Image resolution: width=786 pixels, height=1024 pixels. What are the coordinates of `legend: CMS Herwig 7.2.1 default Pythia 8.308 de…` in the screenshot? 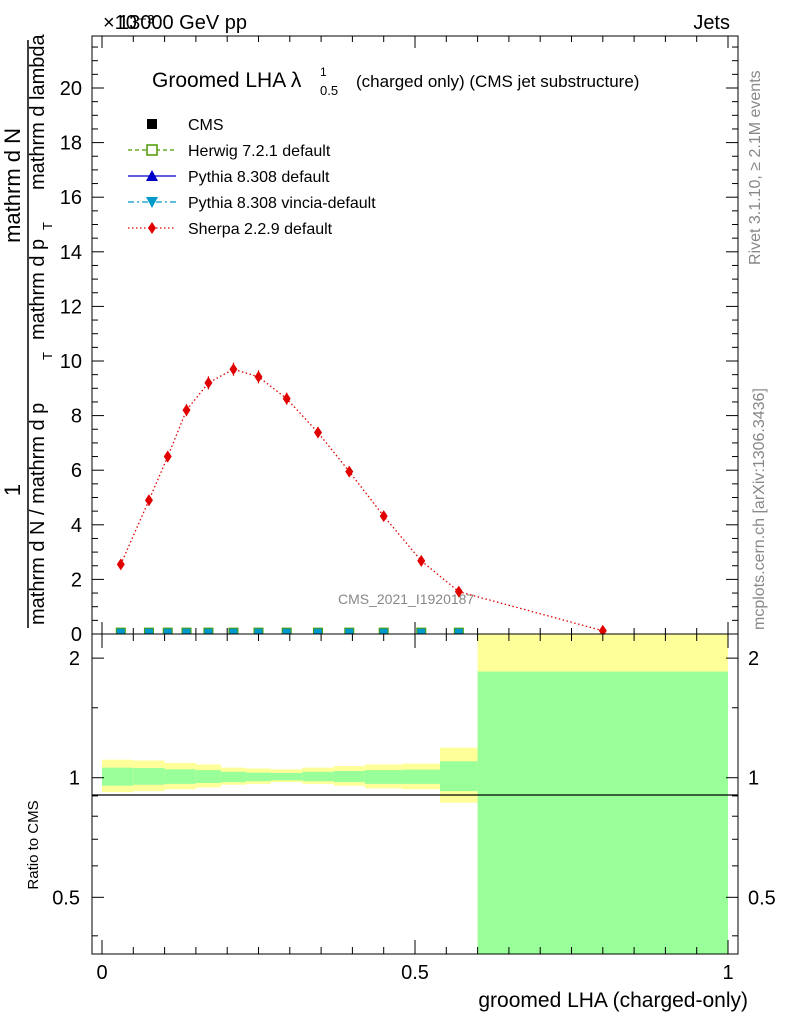 It's located at (252, 177).